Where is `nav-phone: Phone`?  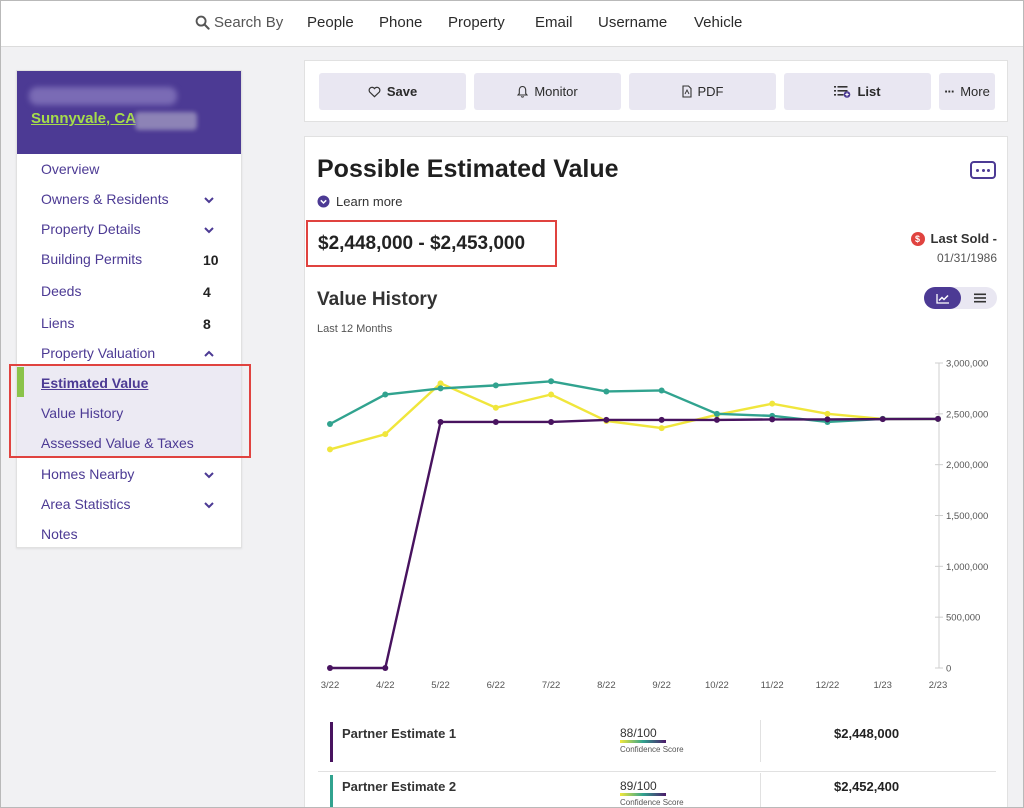 nav-phone: Phone is located at coordinates (401, 22).